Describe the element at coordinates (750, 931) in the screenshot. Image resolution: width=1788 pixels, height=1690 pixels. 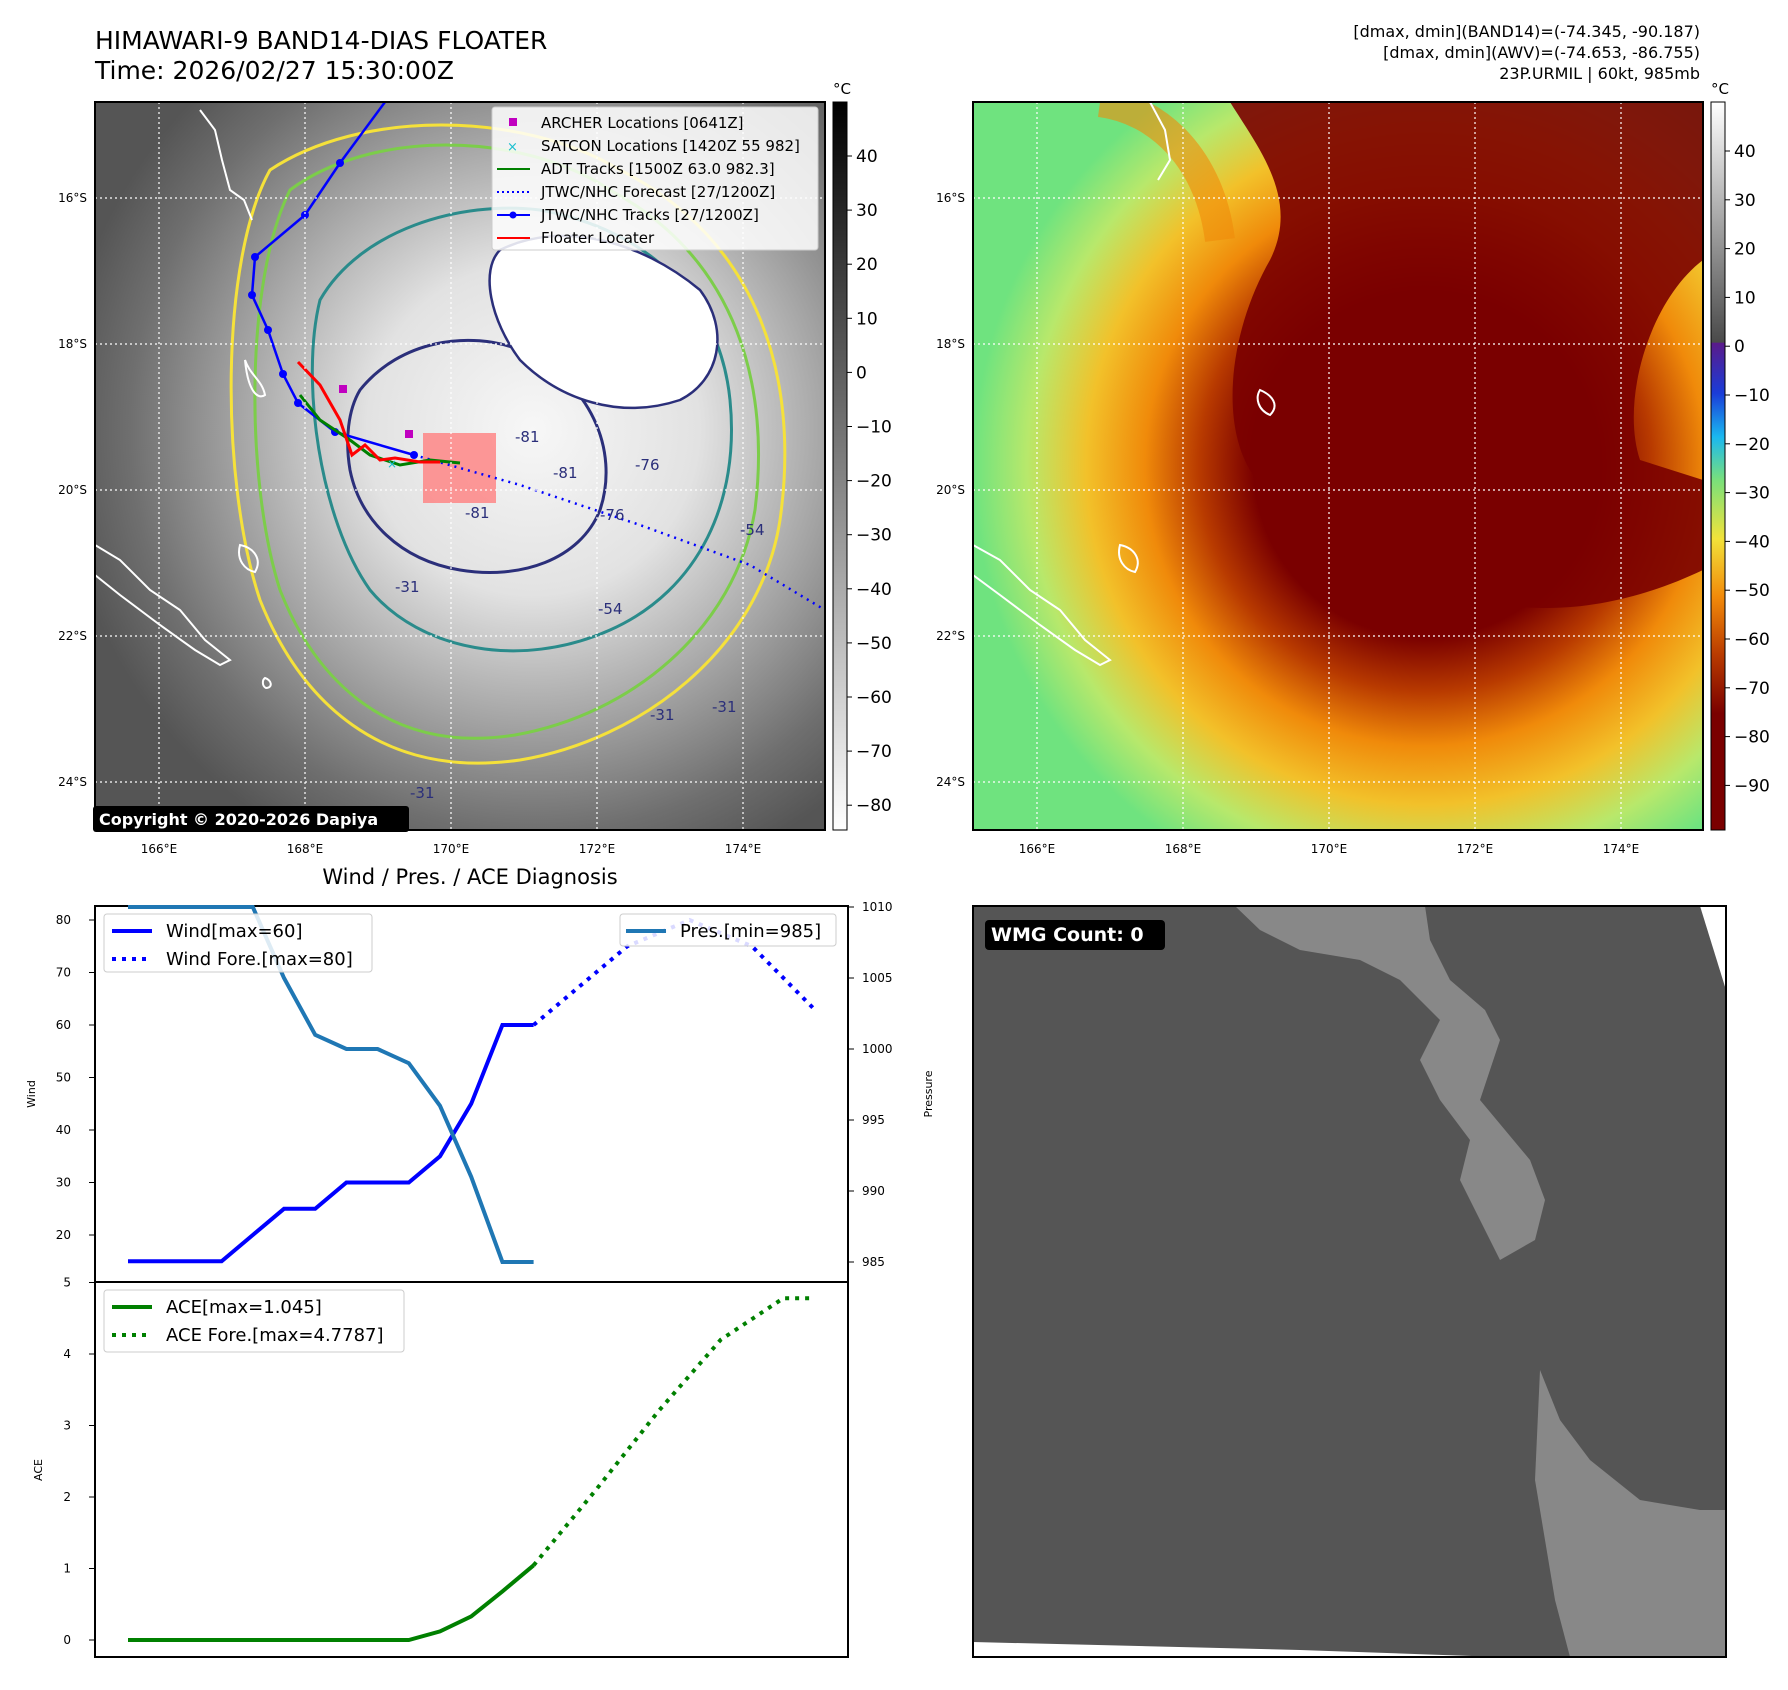
I see `pressure-legend-label: Pres.[min=985]` at that location.